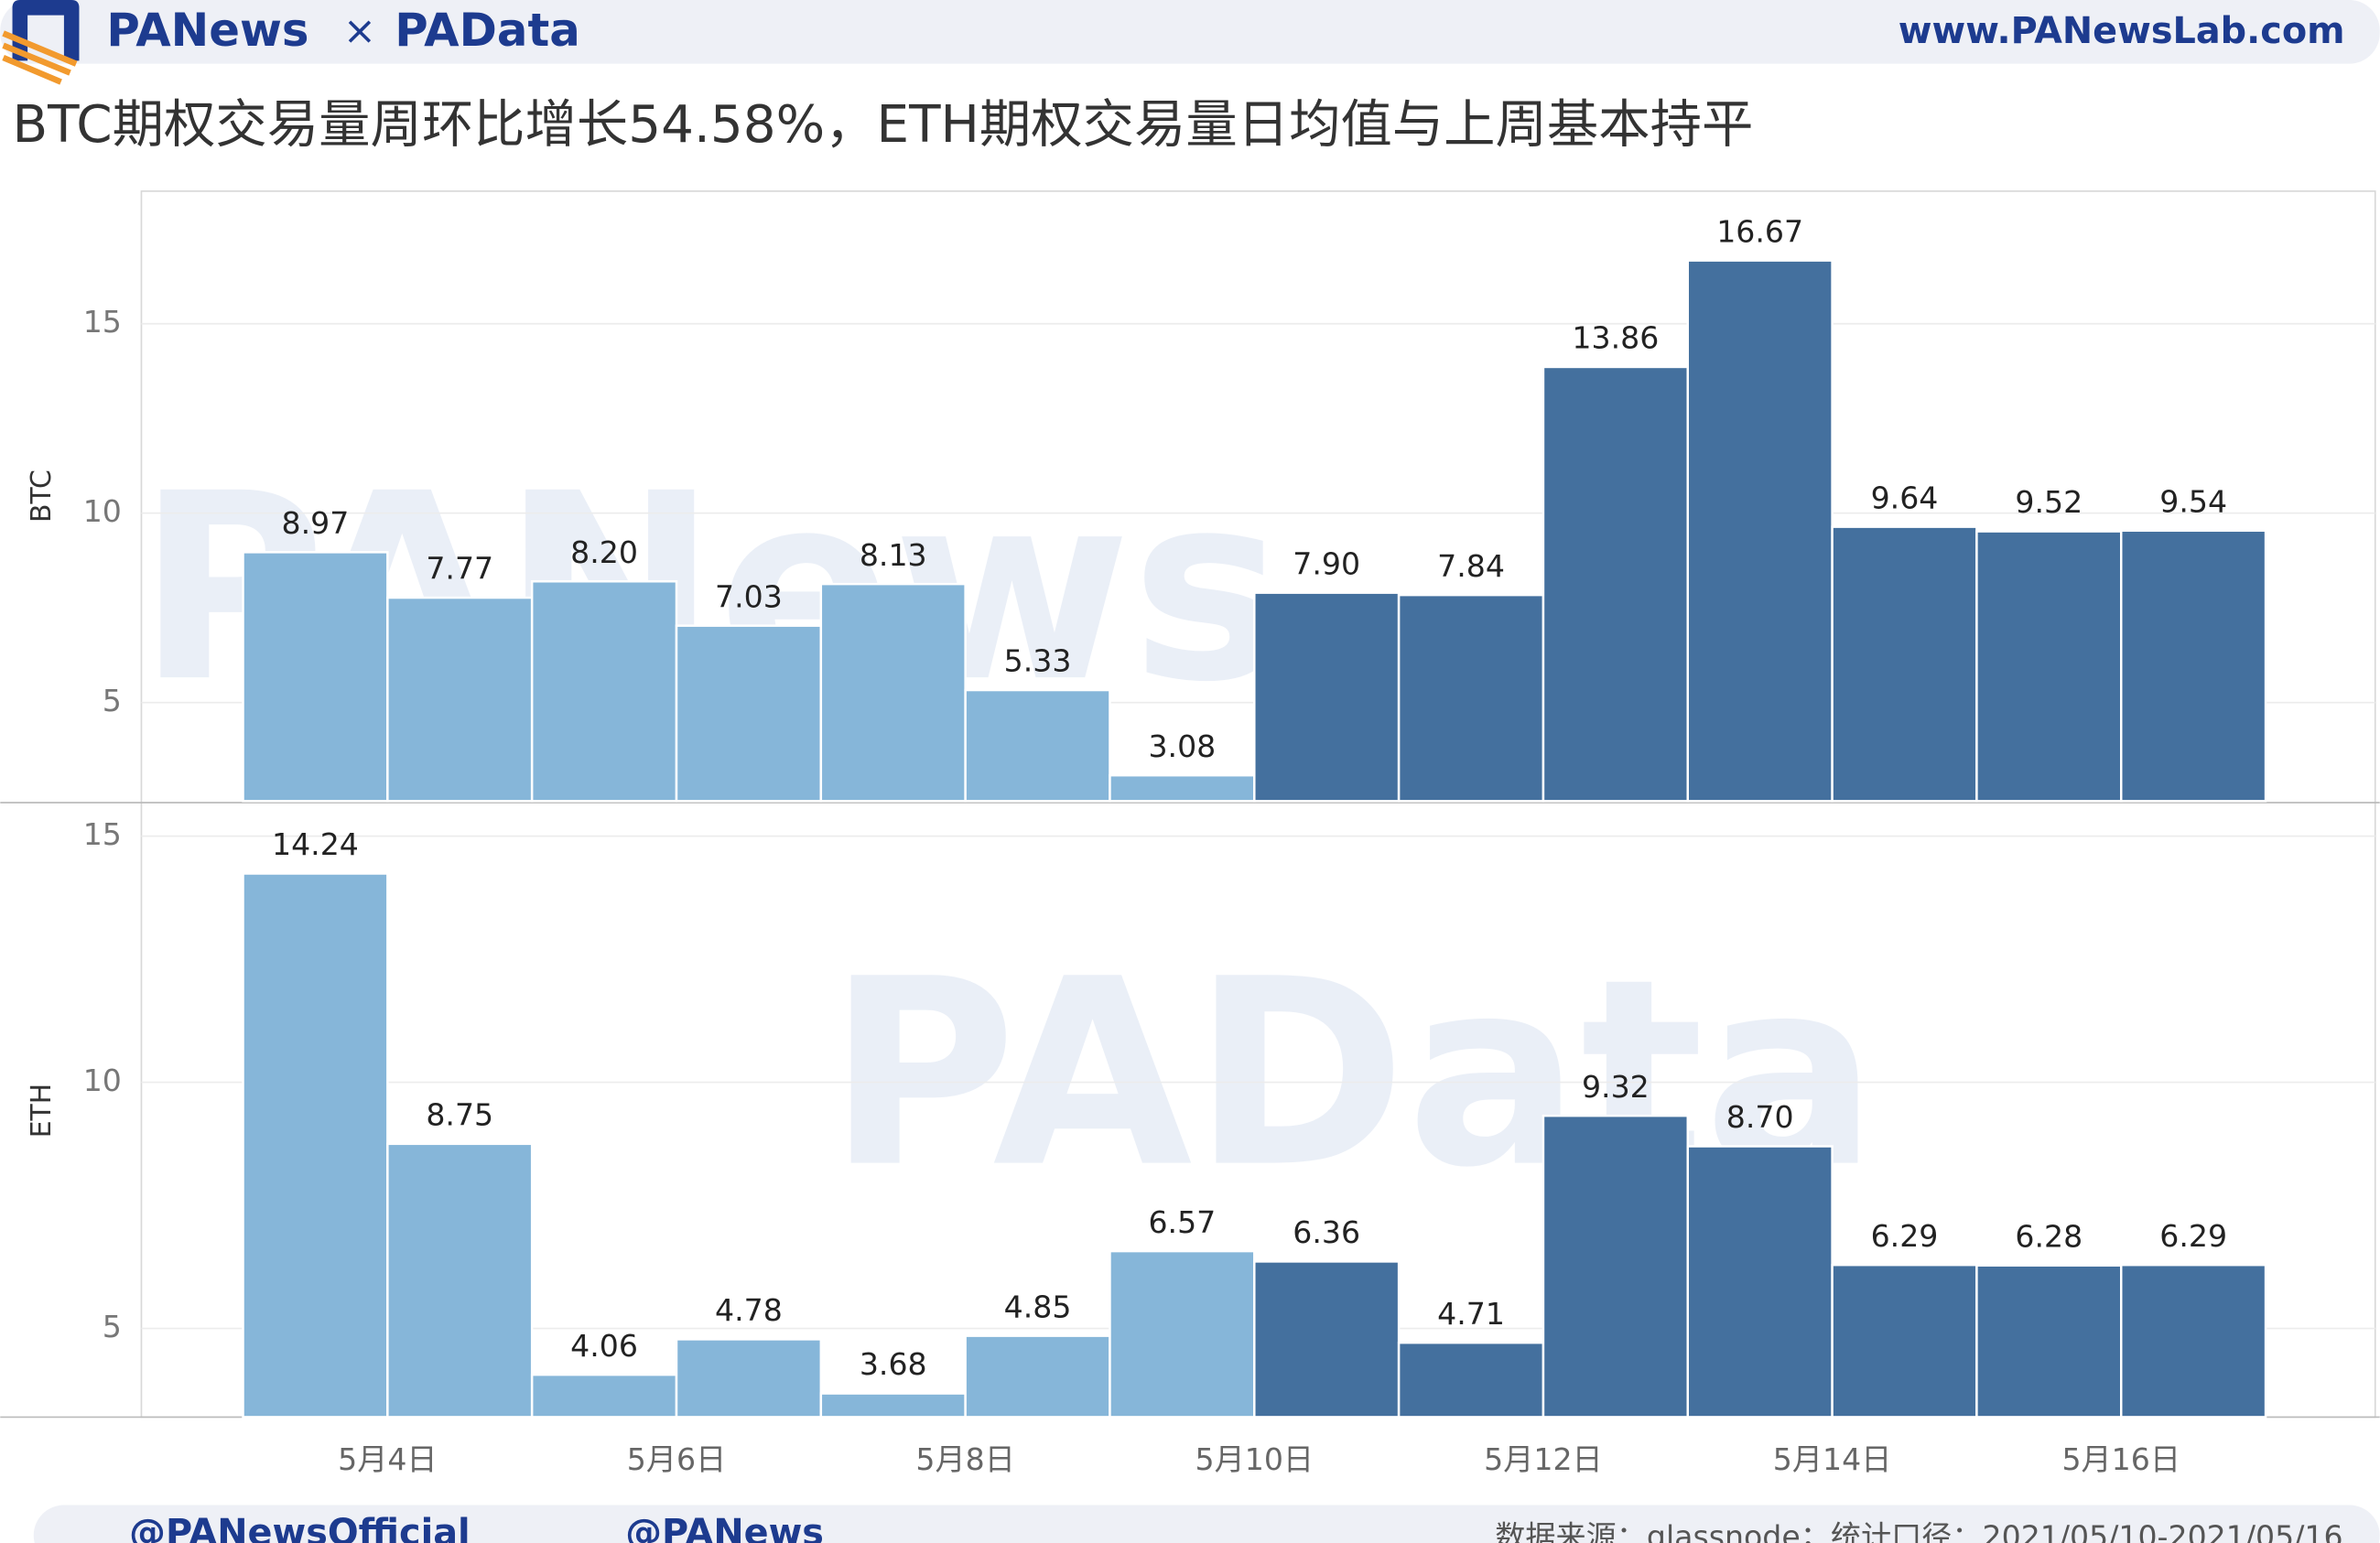 The image size is (2380, 1543). Describe the element at coordinates (300, 1527) in the screenshot. I see `footer-twitter: @PANewsOfficial` at that location.